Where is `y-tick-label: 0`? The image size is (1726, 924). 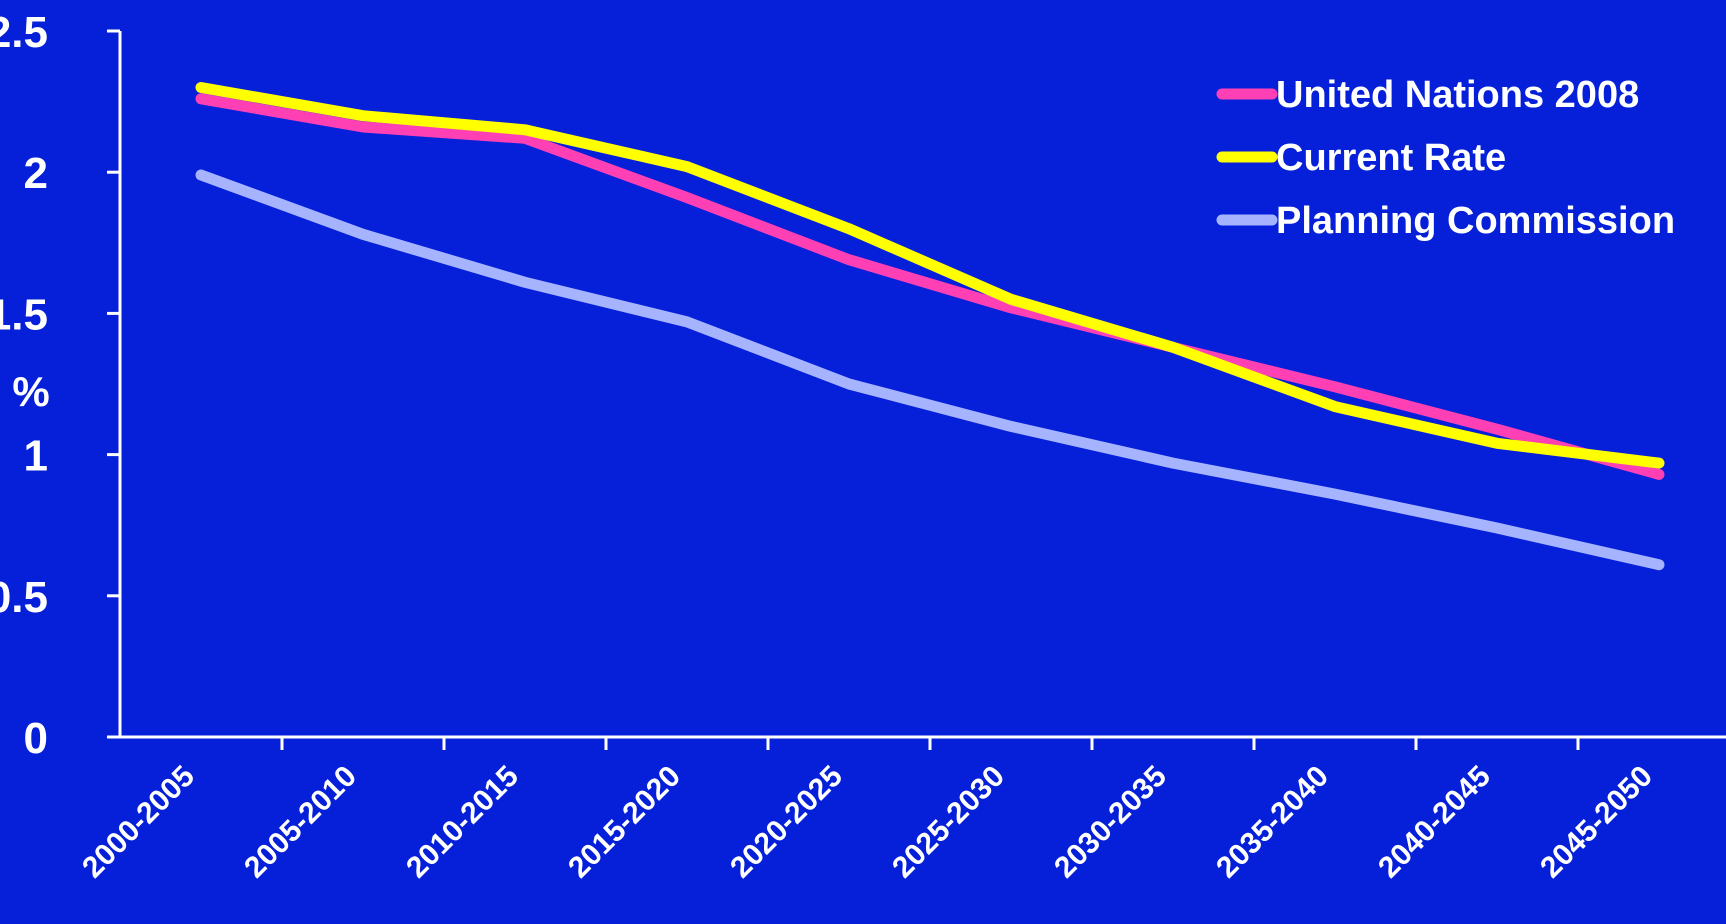
y-tick-label: 0 is located at coordinates (36, 738).